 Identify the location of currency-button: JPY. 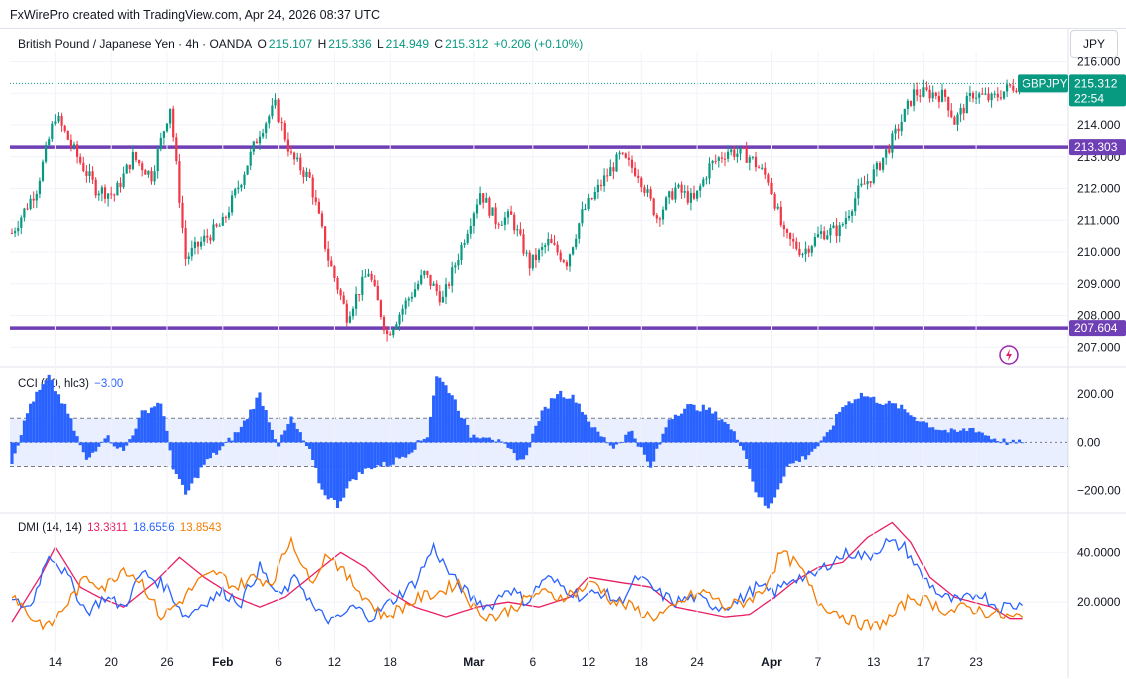
(1094, 44).